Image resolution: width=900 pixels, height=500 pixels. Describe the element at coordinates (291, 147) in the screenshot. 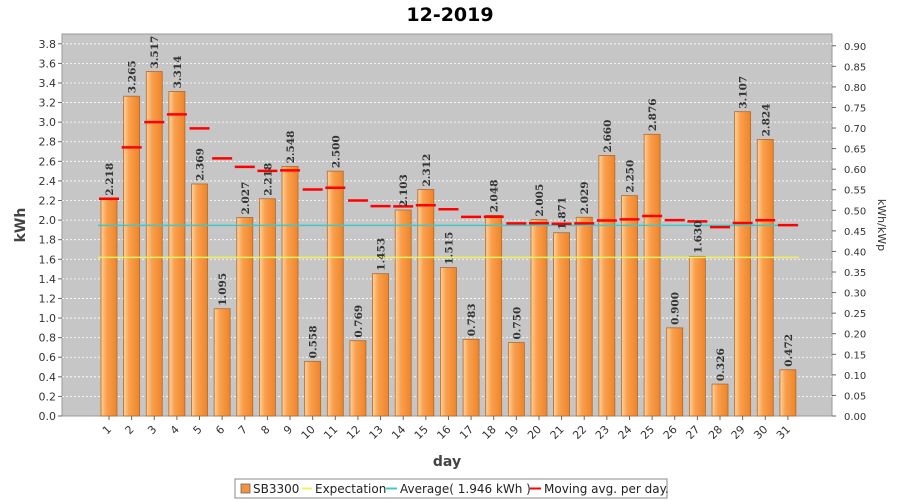

I see `data-label: 2.548` at that location.